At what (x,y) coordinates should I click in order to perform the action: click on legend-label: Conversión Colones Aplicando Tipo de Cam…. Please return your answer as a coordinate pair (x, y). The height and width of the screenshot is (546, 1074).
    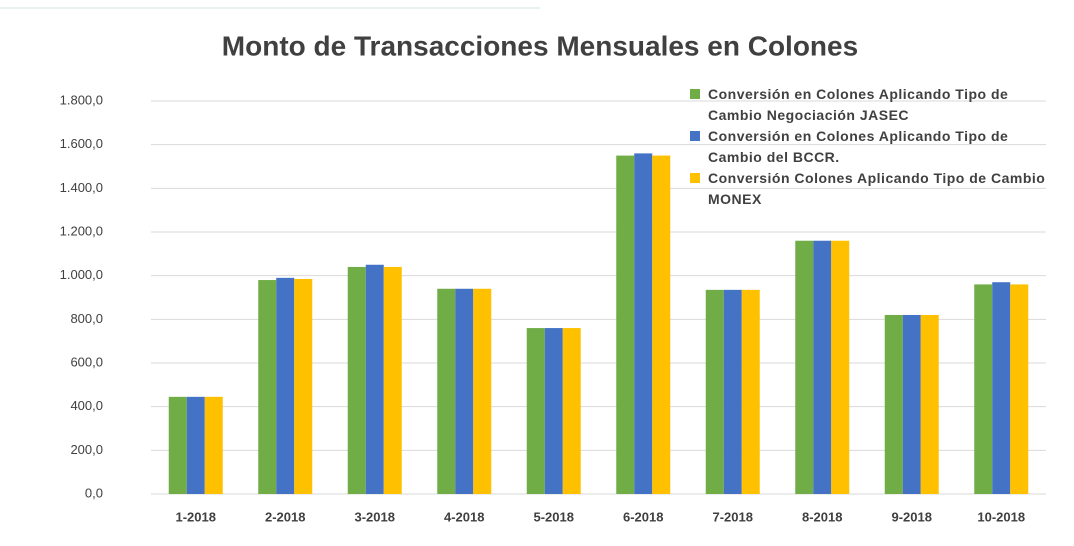
    Looking at the image, I should click on (877, 188).